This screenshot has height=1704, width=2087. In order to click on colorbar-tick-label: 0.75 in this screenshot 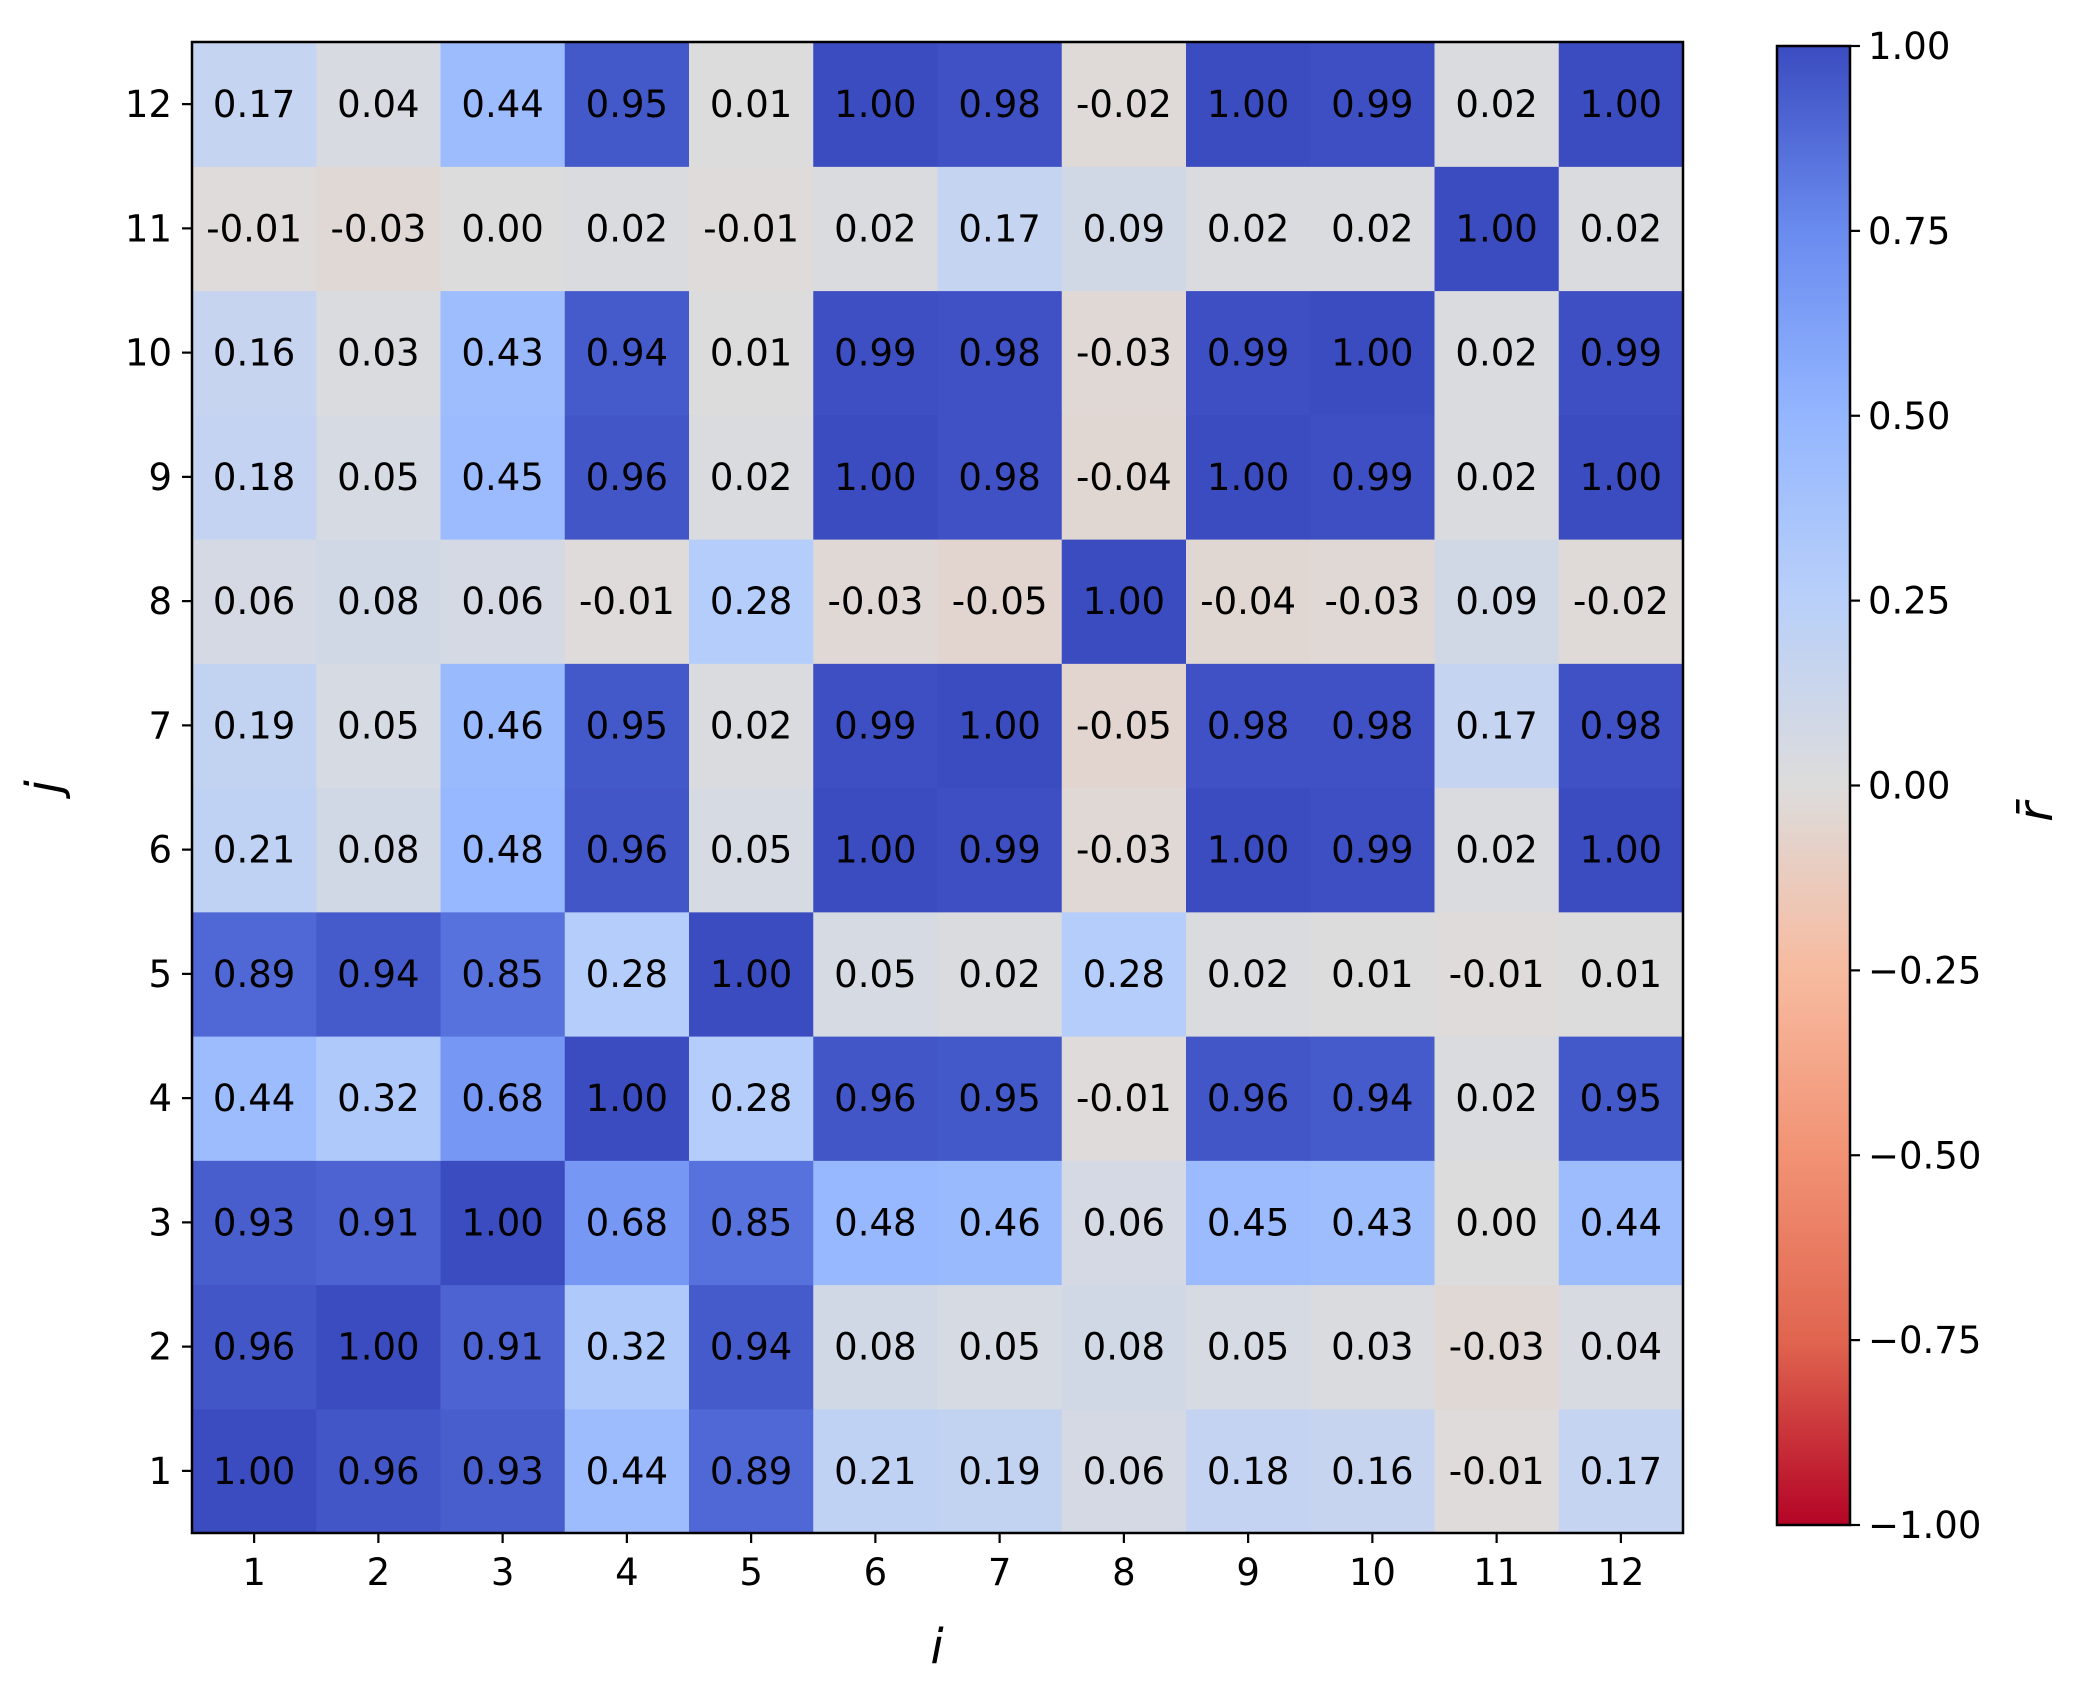, I will do `click(1909, 231)`.